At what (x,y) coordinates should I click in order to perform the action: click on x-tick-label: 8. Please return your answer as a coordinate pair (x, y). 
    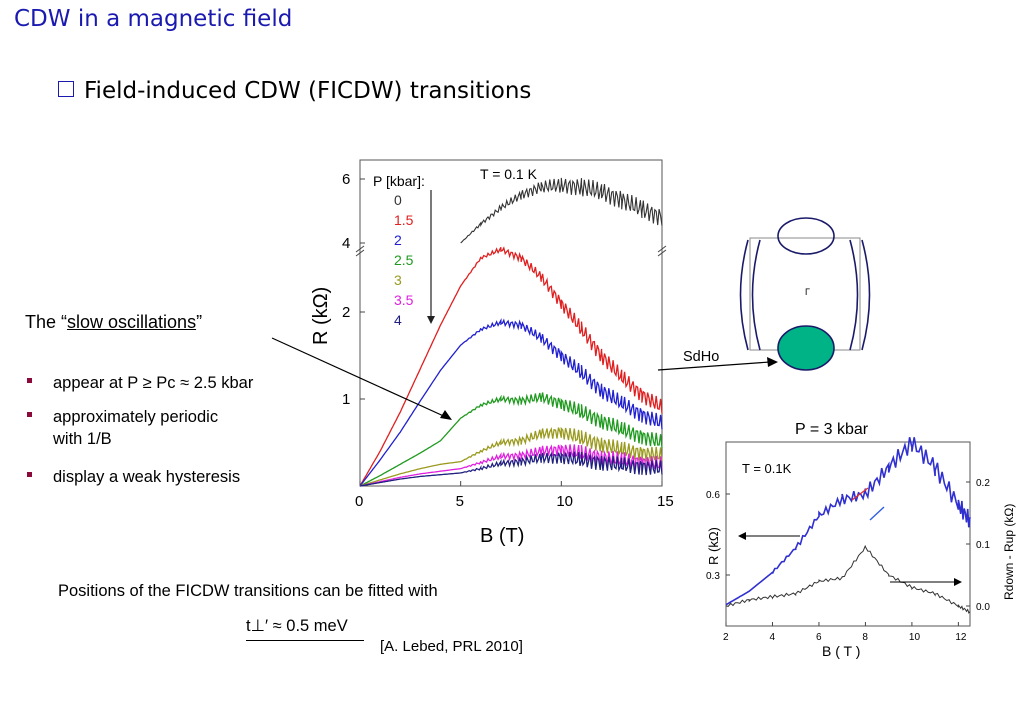
    Looking at the image, I should click on (865, 637).